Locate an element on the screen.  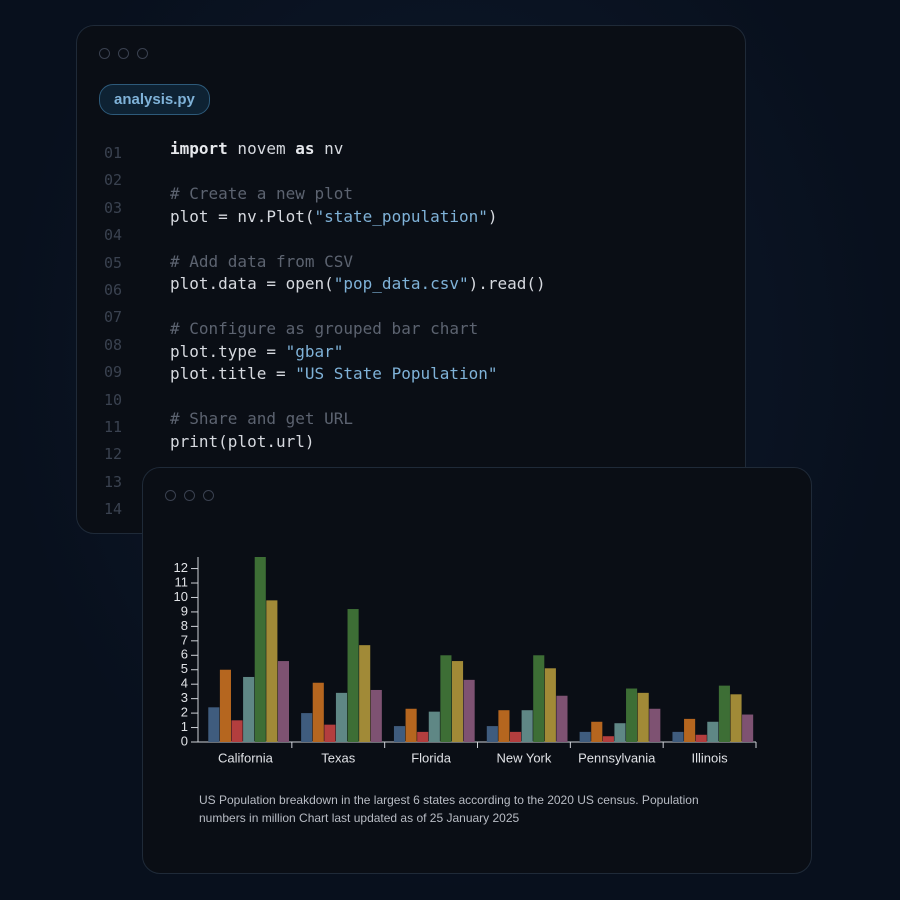
x-tick-label: Texas is located at coordinates (338, 757).